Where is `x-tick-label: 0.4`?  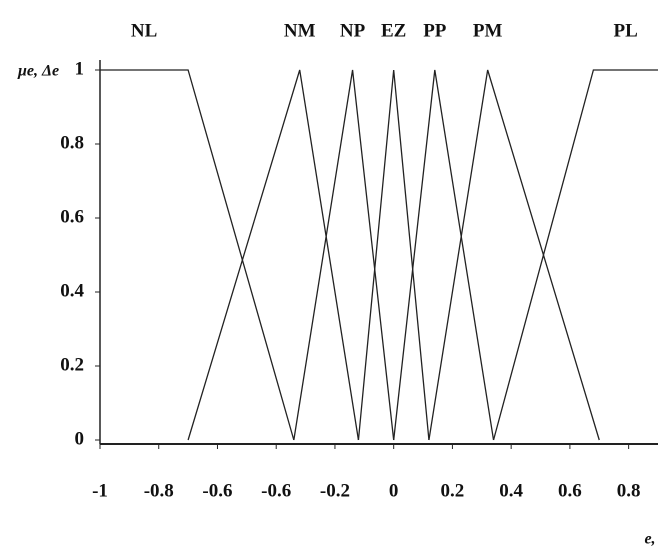 x-tick-label: 0.4 is located at coordinates (511, 490).